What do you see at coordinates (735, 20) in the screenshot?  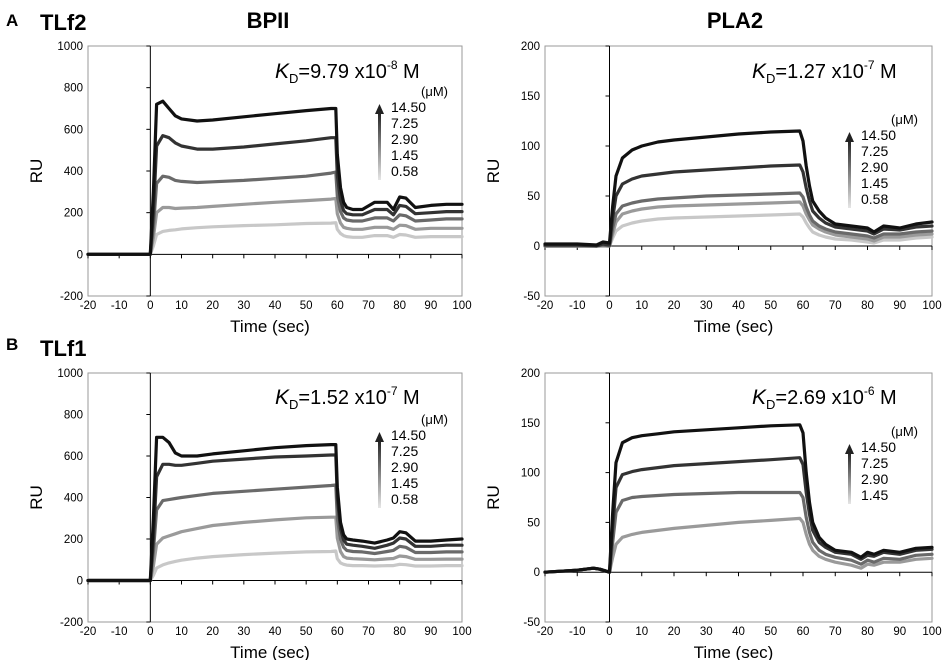 I see `column-title-pla2: PLA2` at bounding box center [735, 20].